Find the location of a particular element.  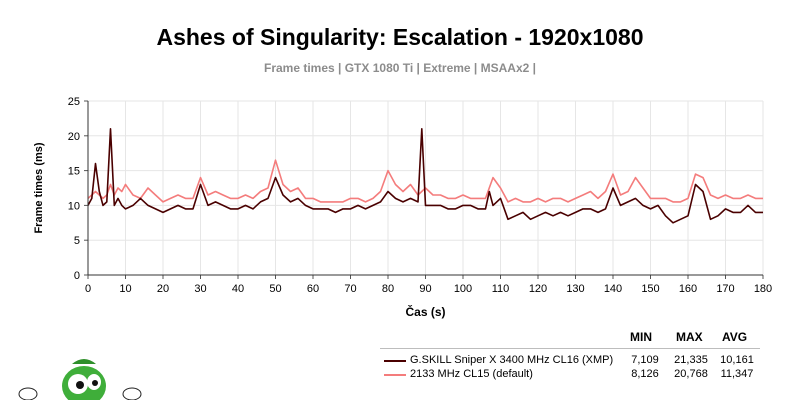

legend-header-max: MAX is located at coordinates (689, 337).